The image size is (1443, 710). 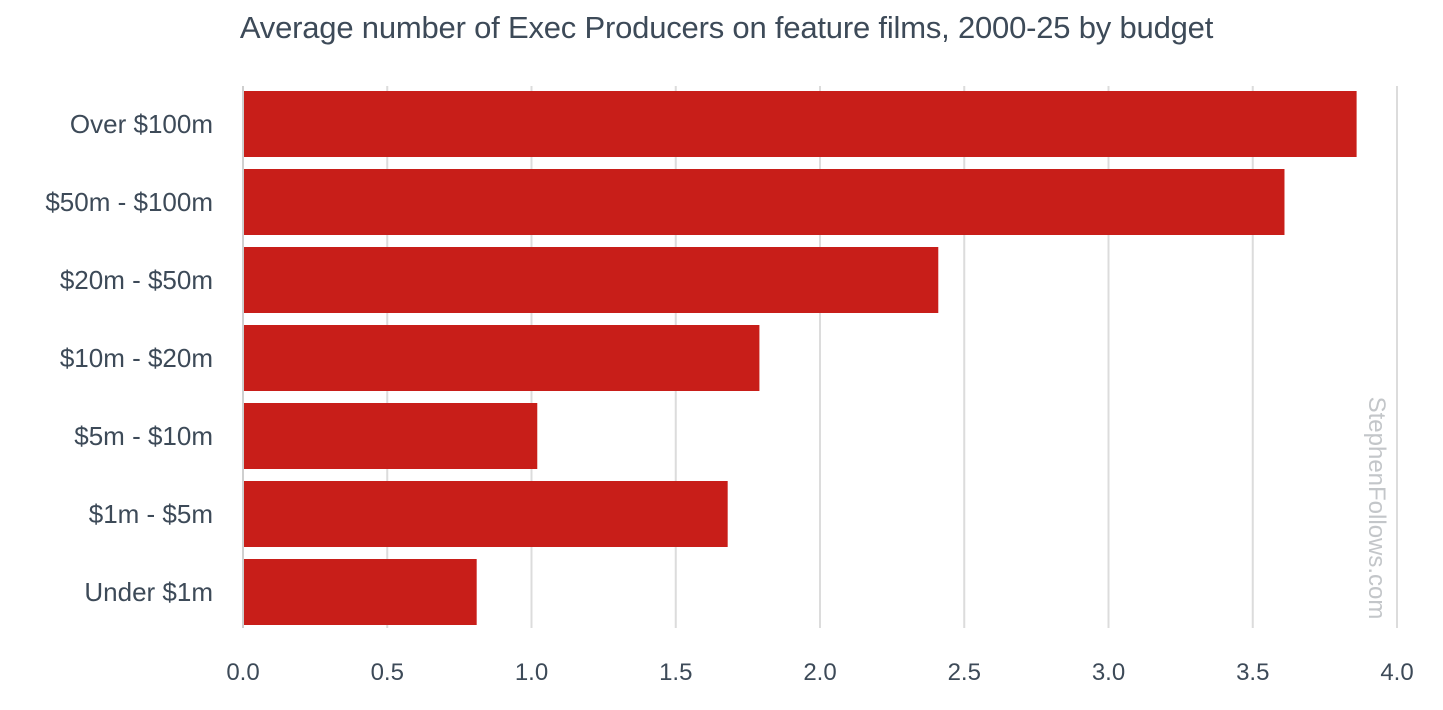 I want to click on x-tick-label: 2.0, so click(x=819, y=672).